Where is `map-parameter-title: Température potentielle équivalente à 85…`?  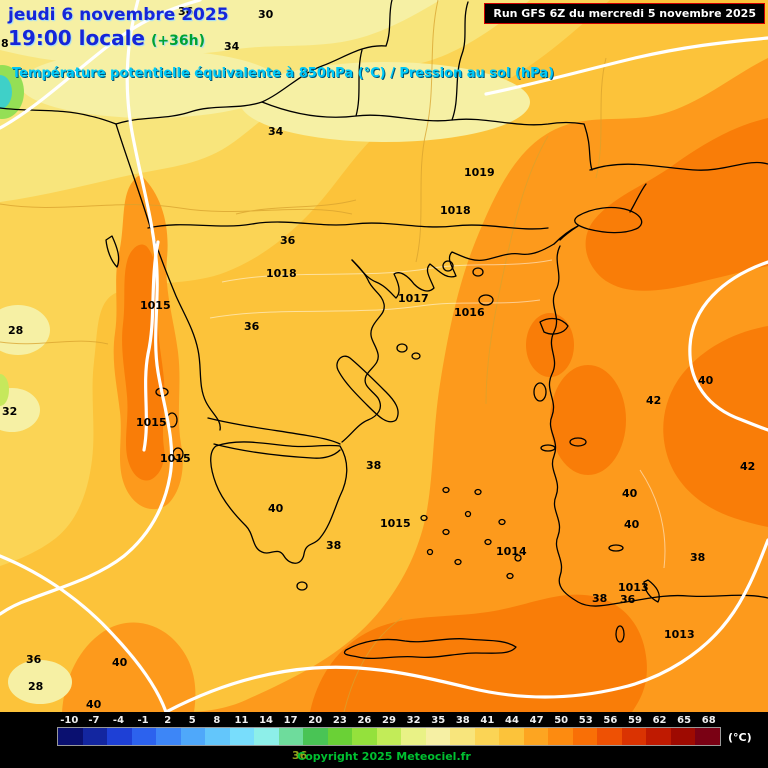
map-parameter-title: Température potentielle équivalente à 85… is located at coordinates (283, 73).